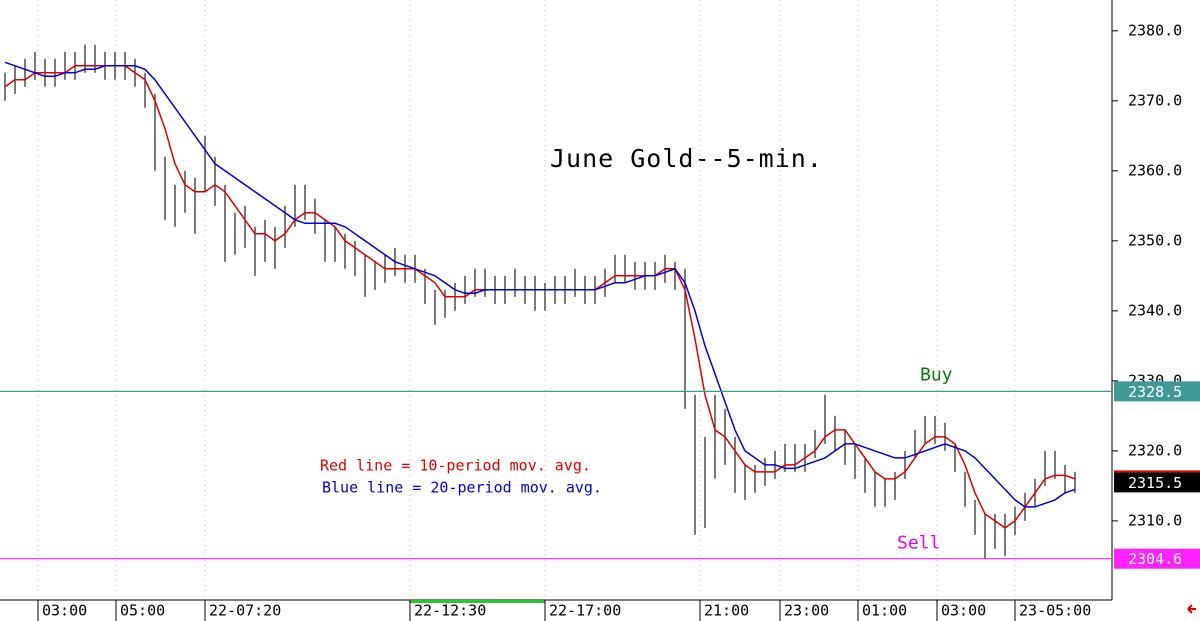  Describe the element at coordinates (450, 611) in the screenshot. I see `x-tick-label: 22-12:30` at that location.